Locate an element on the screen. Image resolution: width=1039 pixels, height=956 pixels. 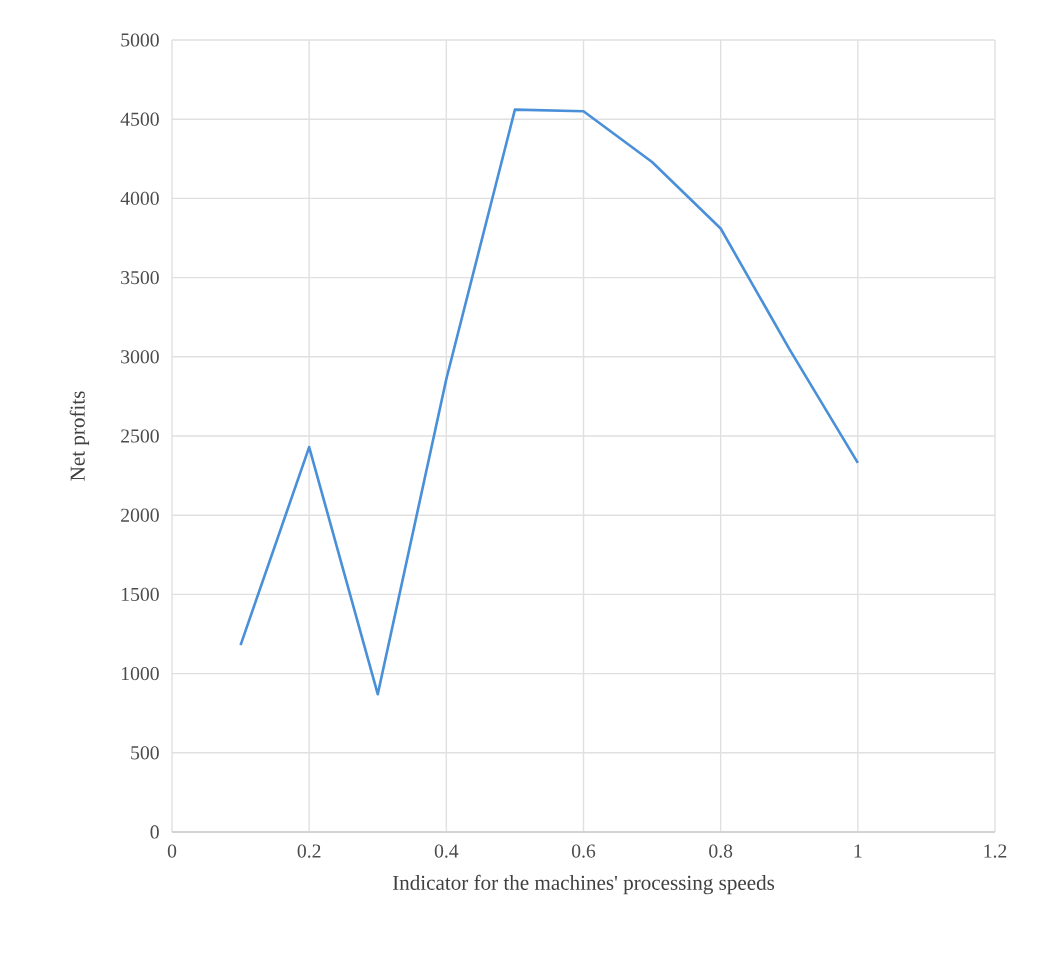
y-tick-label: 500 is located at coordinates (145, 753).